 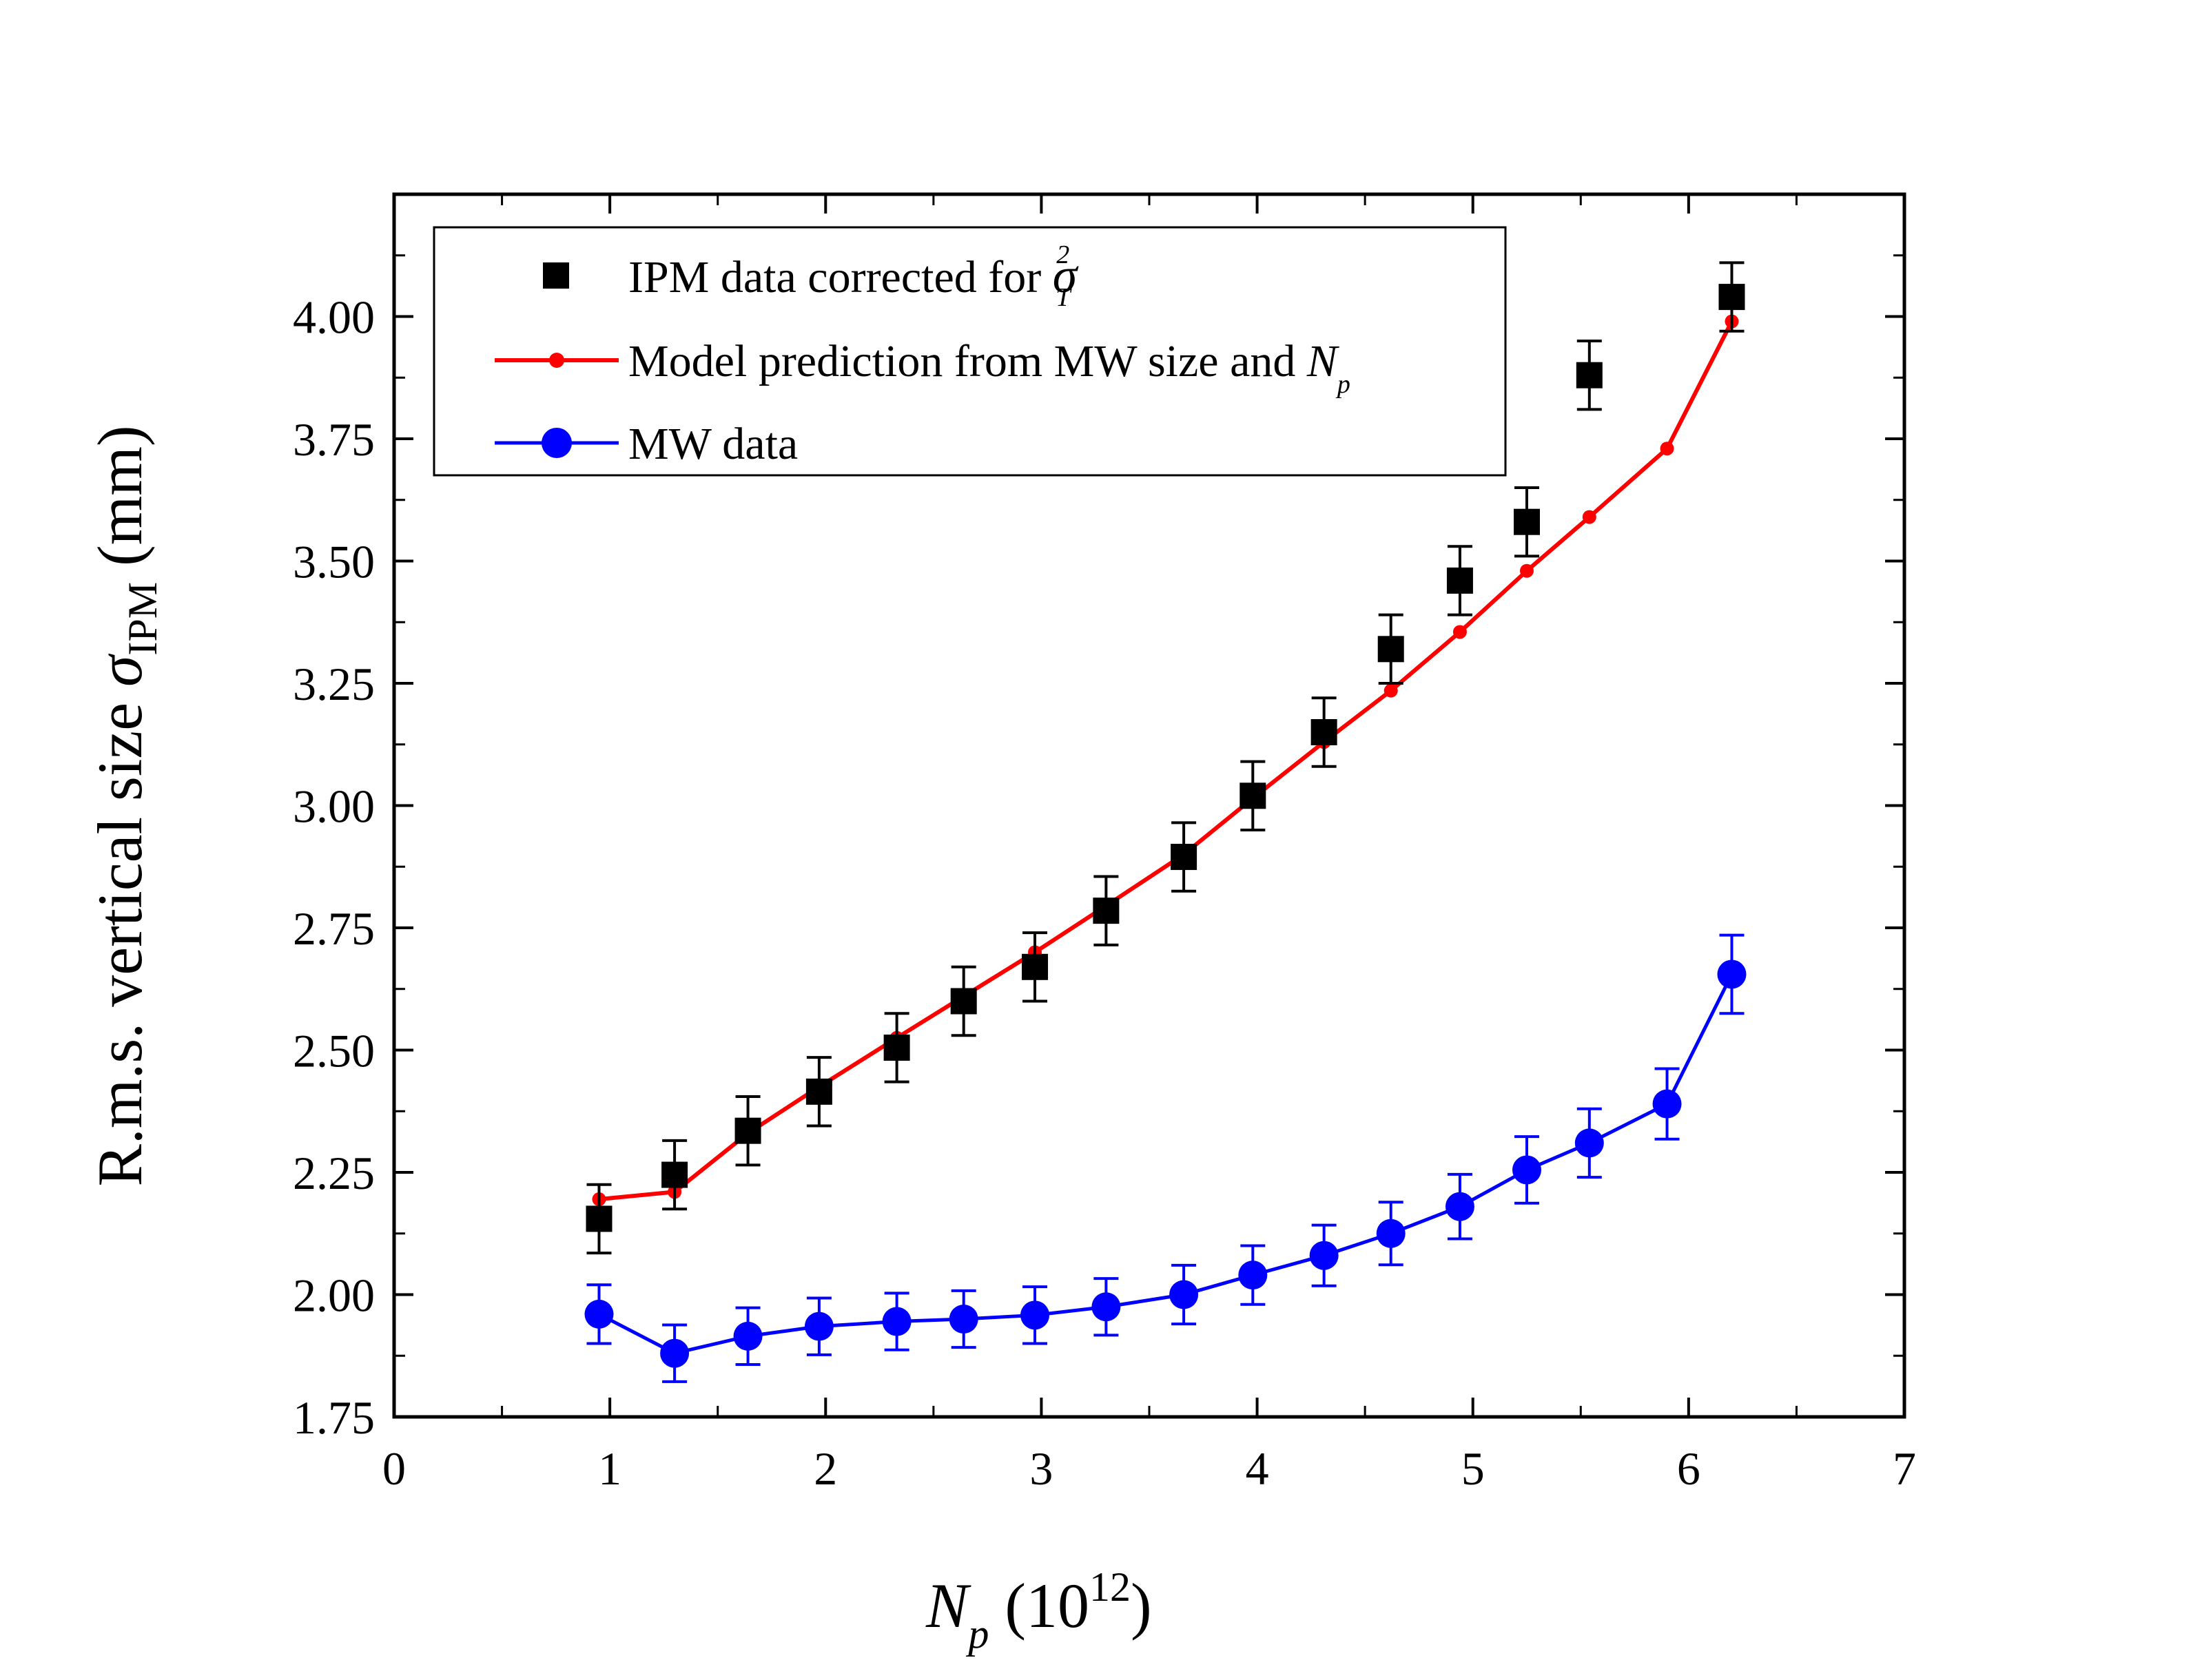 I want to click on legend-marker-circle, so click(x=557, y=443).